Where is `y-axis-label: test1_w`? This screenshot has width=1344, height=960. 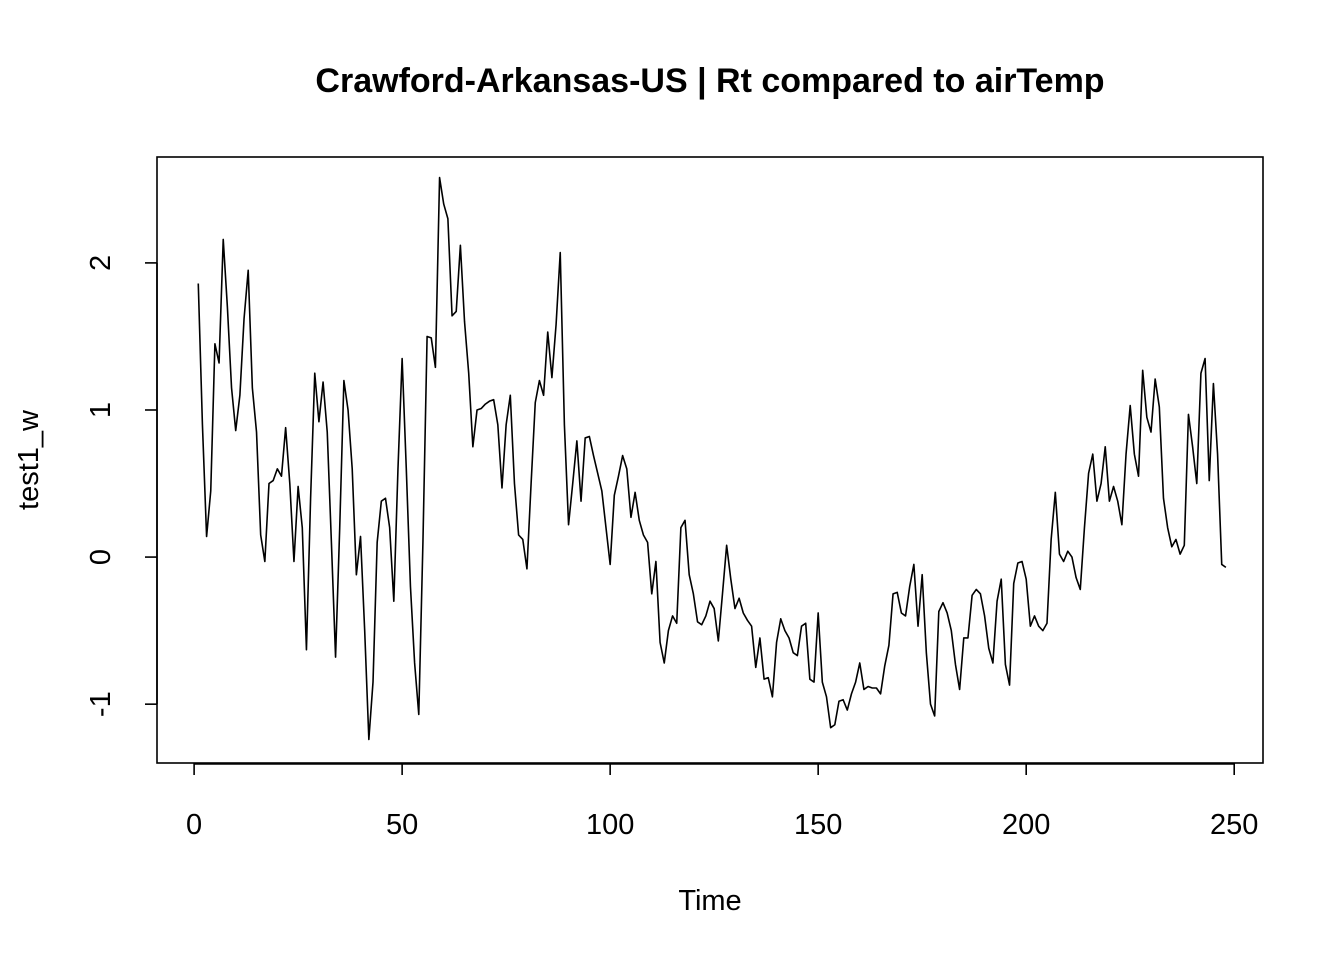
y-axis-label: test1_w is located at coordinates (29, 459).